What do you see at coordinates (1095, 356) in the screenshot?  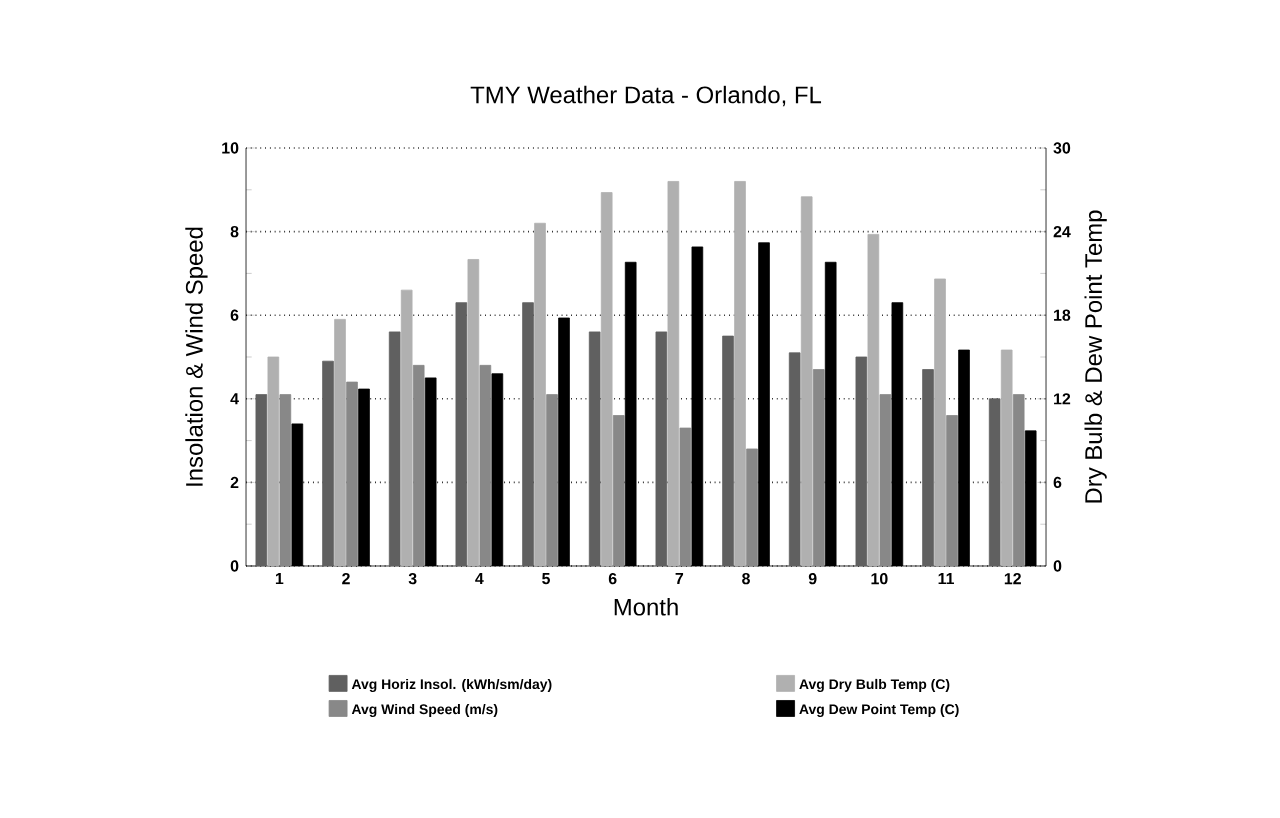 I see `y2-axis-title: Dry Bulb & Dew Point Temp` at bounding box center [1095, 356].